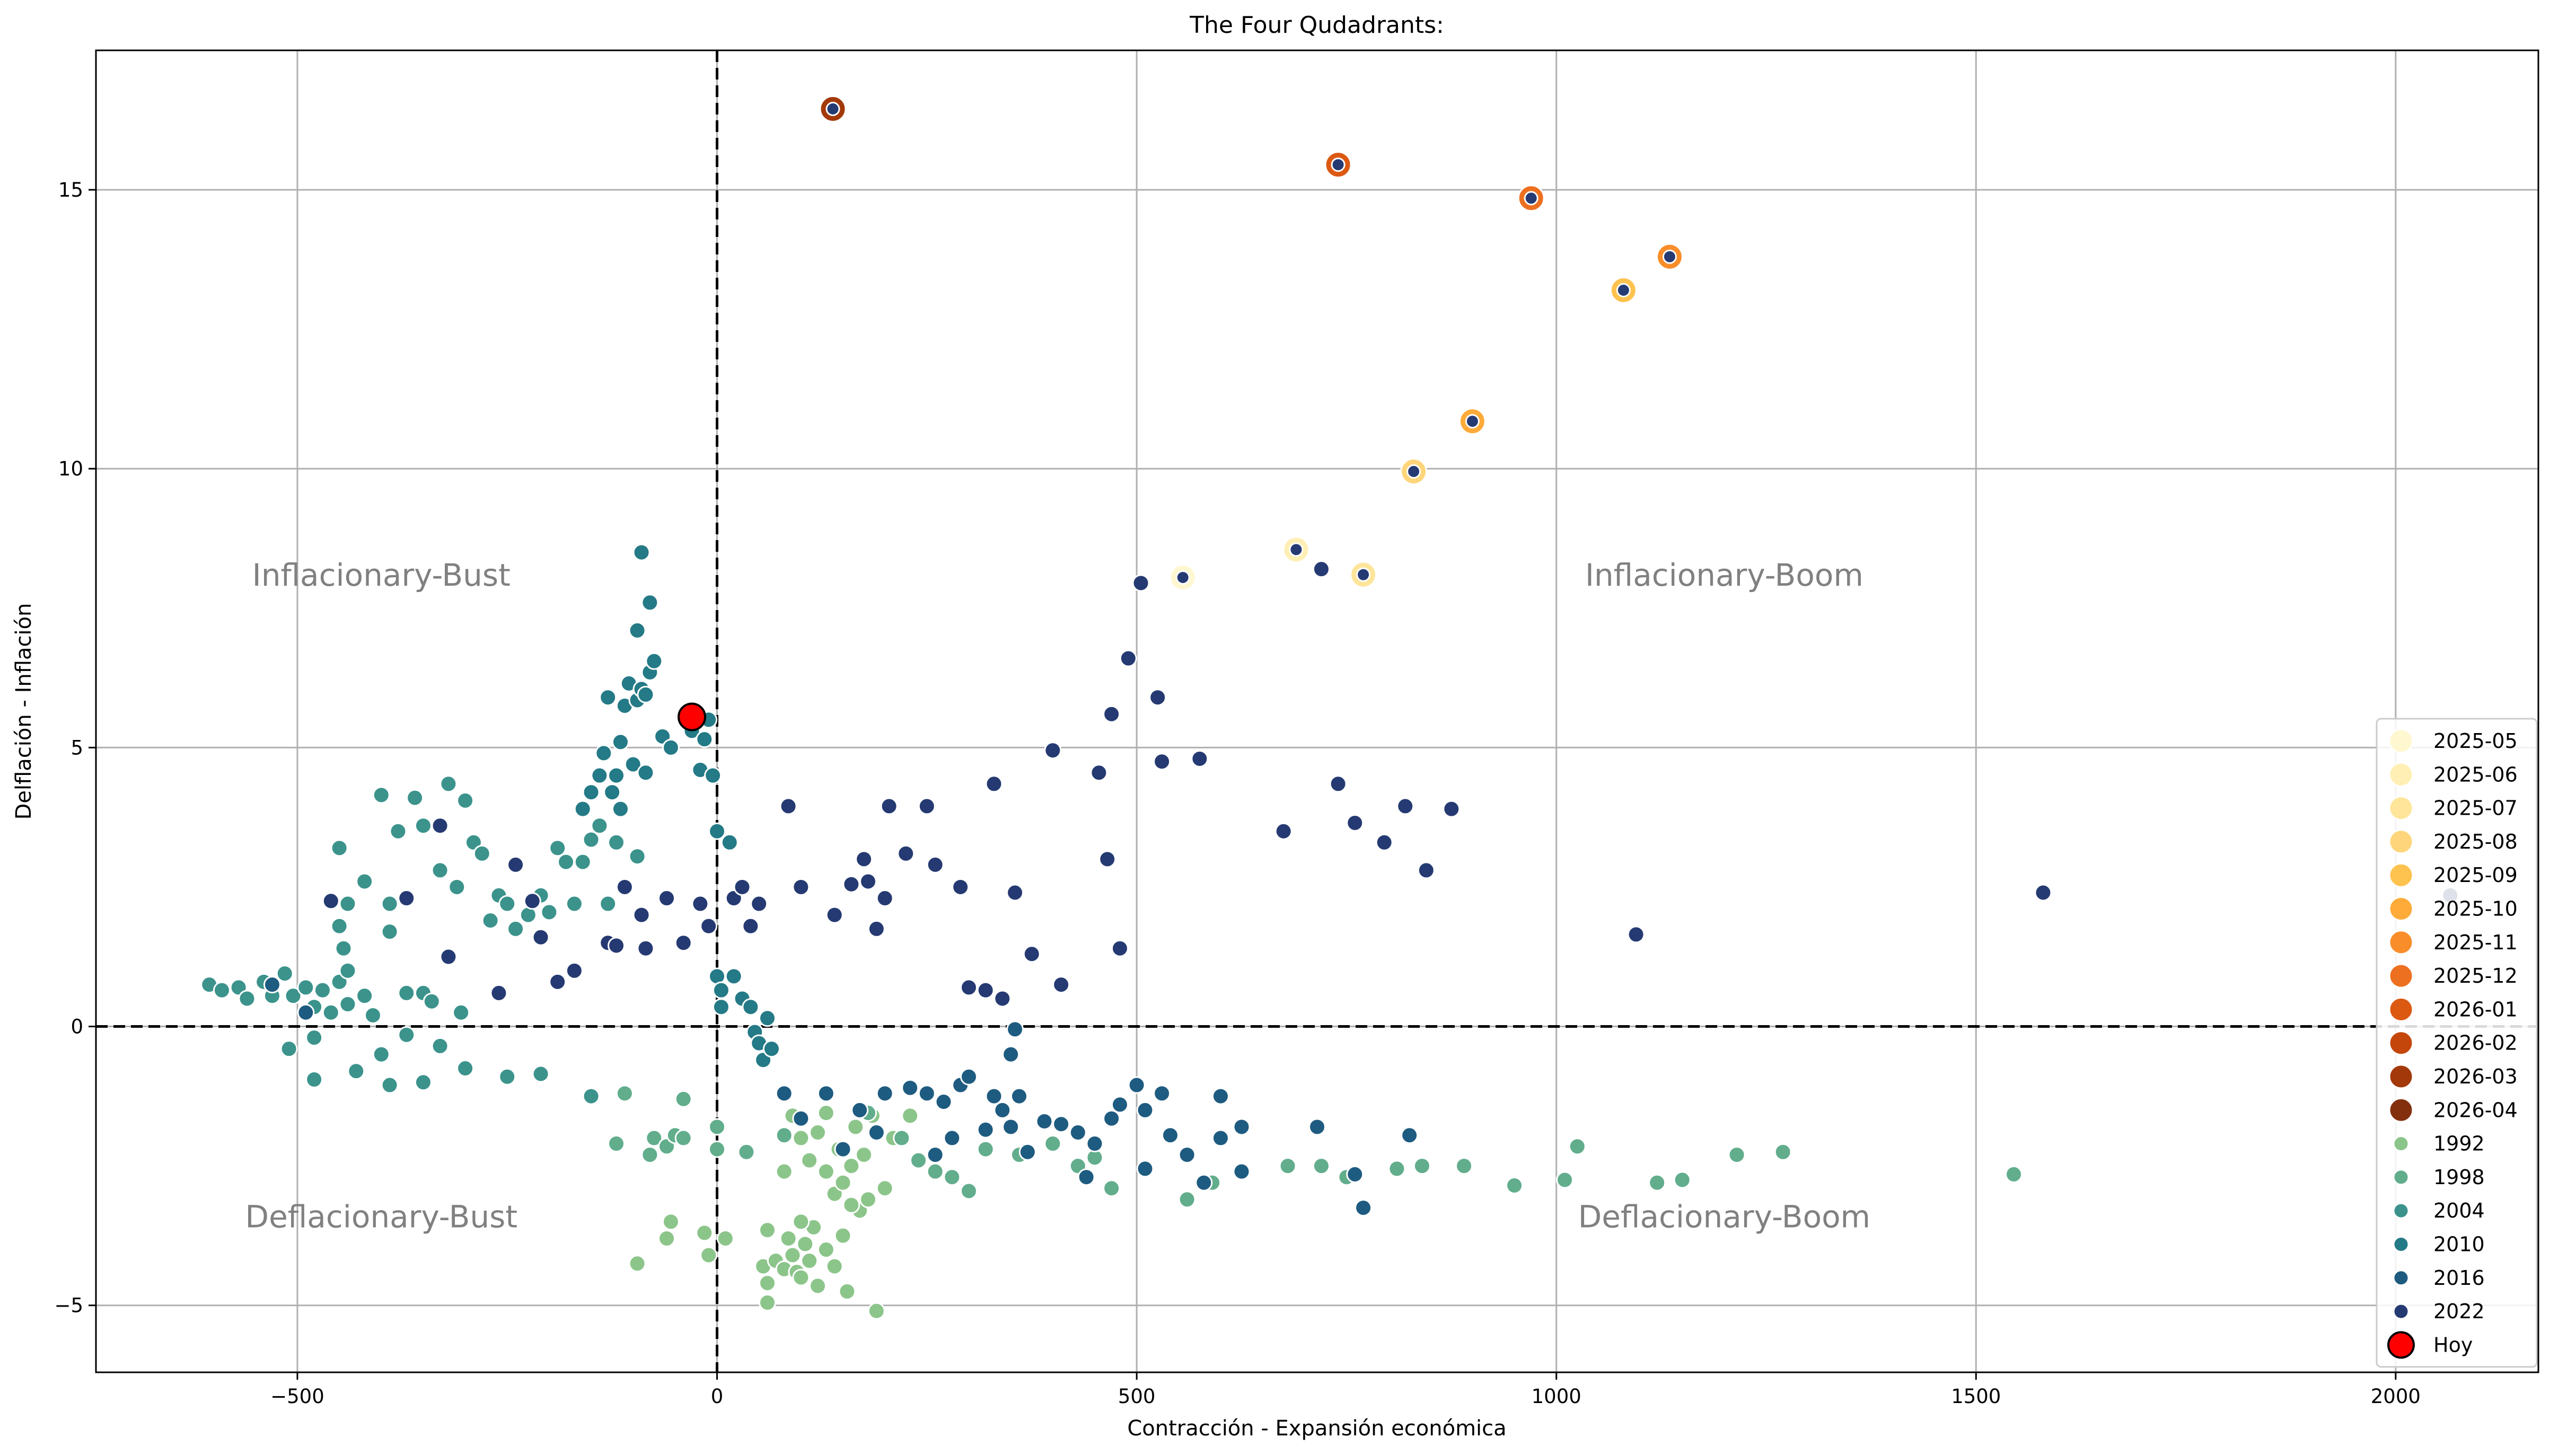 Image resolution: width=2576 pixels, height=1455 pixels. What do you see at coordinates (2459, 1312) in the screenshot?
I see `legend-label: 2022` at bounding box center [2459, 1312].